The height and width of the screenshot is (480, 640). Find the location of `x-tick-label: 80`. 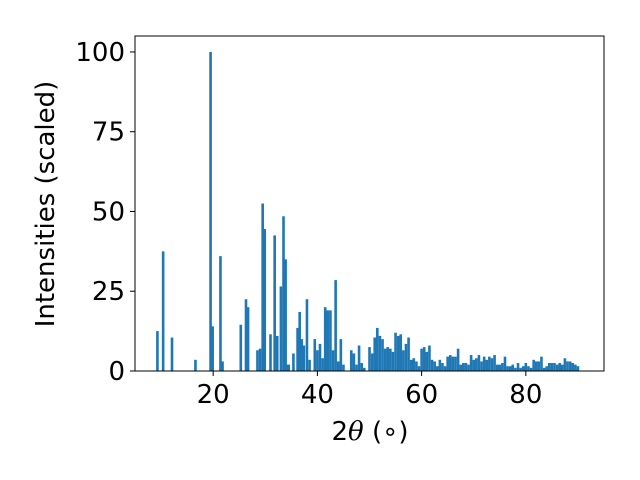

x-tick-label: 80 is located at coordinates (525, 395).